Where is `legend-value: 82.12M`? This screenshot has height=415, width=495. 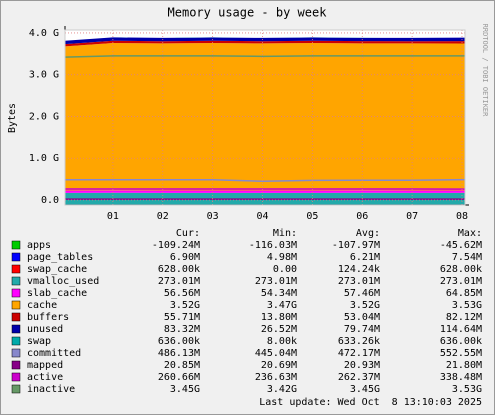 legend-value: 82.12M is located at coordinates (464, 317).